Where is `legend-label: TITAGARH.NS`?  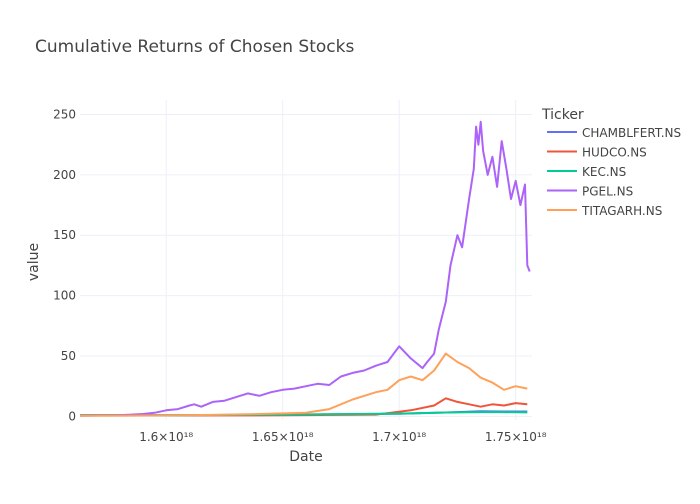
legend-label: TITAGARH.NS is located at coordinates (621, 211).